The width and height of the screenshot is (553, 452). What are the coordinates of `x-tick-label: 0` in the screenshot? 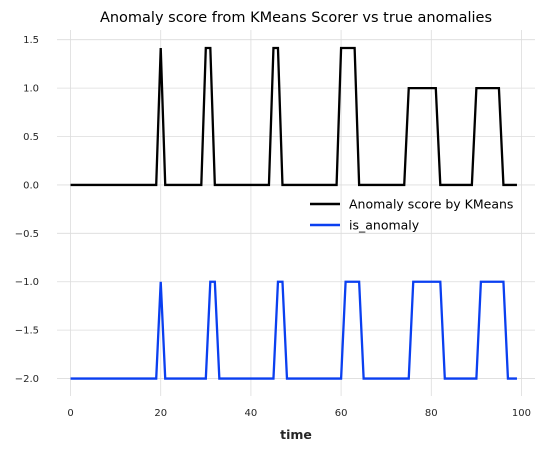 It's located at (70, 413).